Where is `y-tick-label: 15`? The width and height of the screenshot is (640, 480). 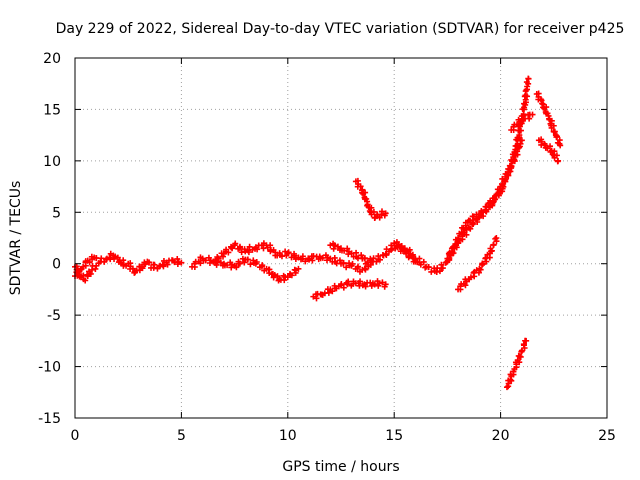 y-tick-label: 15 is located at coordinates (52, 110).